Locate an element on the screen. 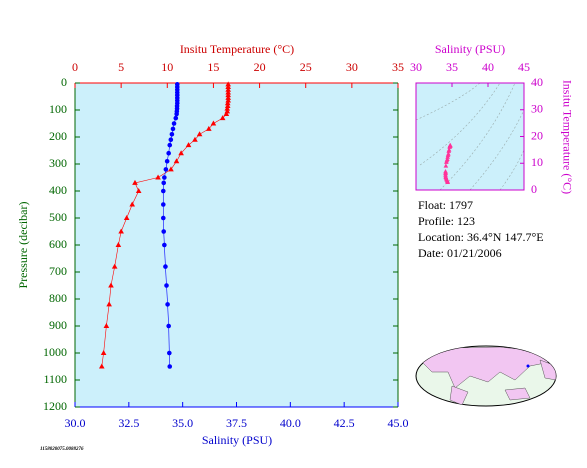  info-line: Location: 36.4°N 147.7°E is located at coordinates (481, 237).